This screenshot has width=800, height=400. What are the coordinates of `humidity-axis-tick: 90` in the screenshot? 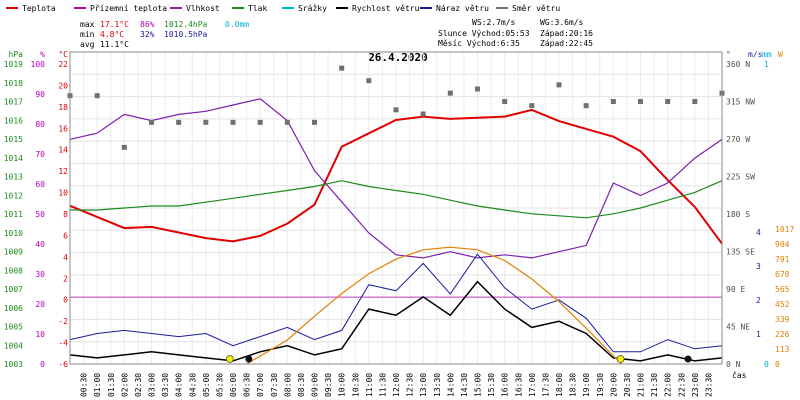 It's located at (40, 94).